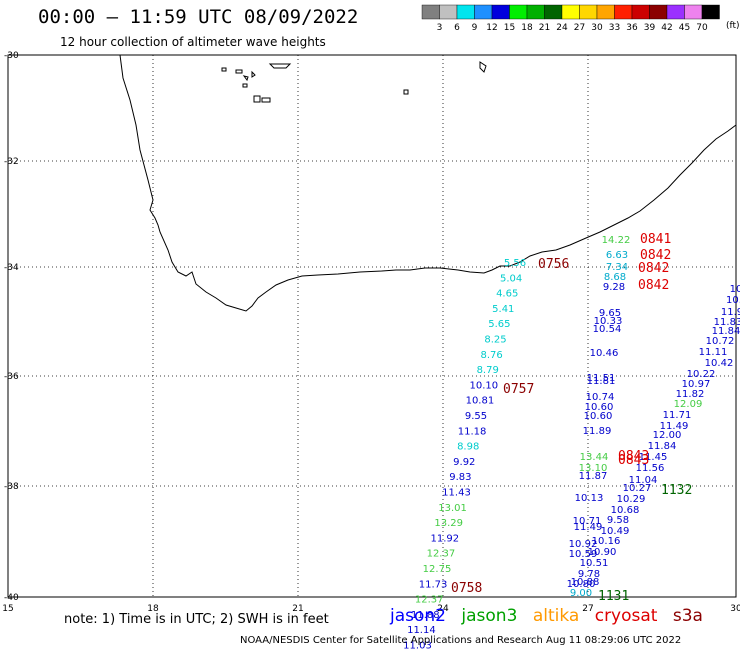  What do you see at coordinates (198, 17) in the screenshot?
I see `map-title: 00:00 – 11:59 UTC 08/09/2022` at bounding box center [198, 17].